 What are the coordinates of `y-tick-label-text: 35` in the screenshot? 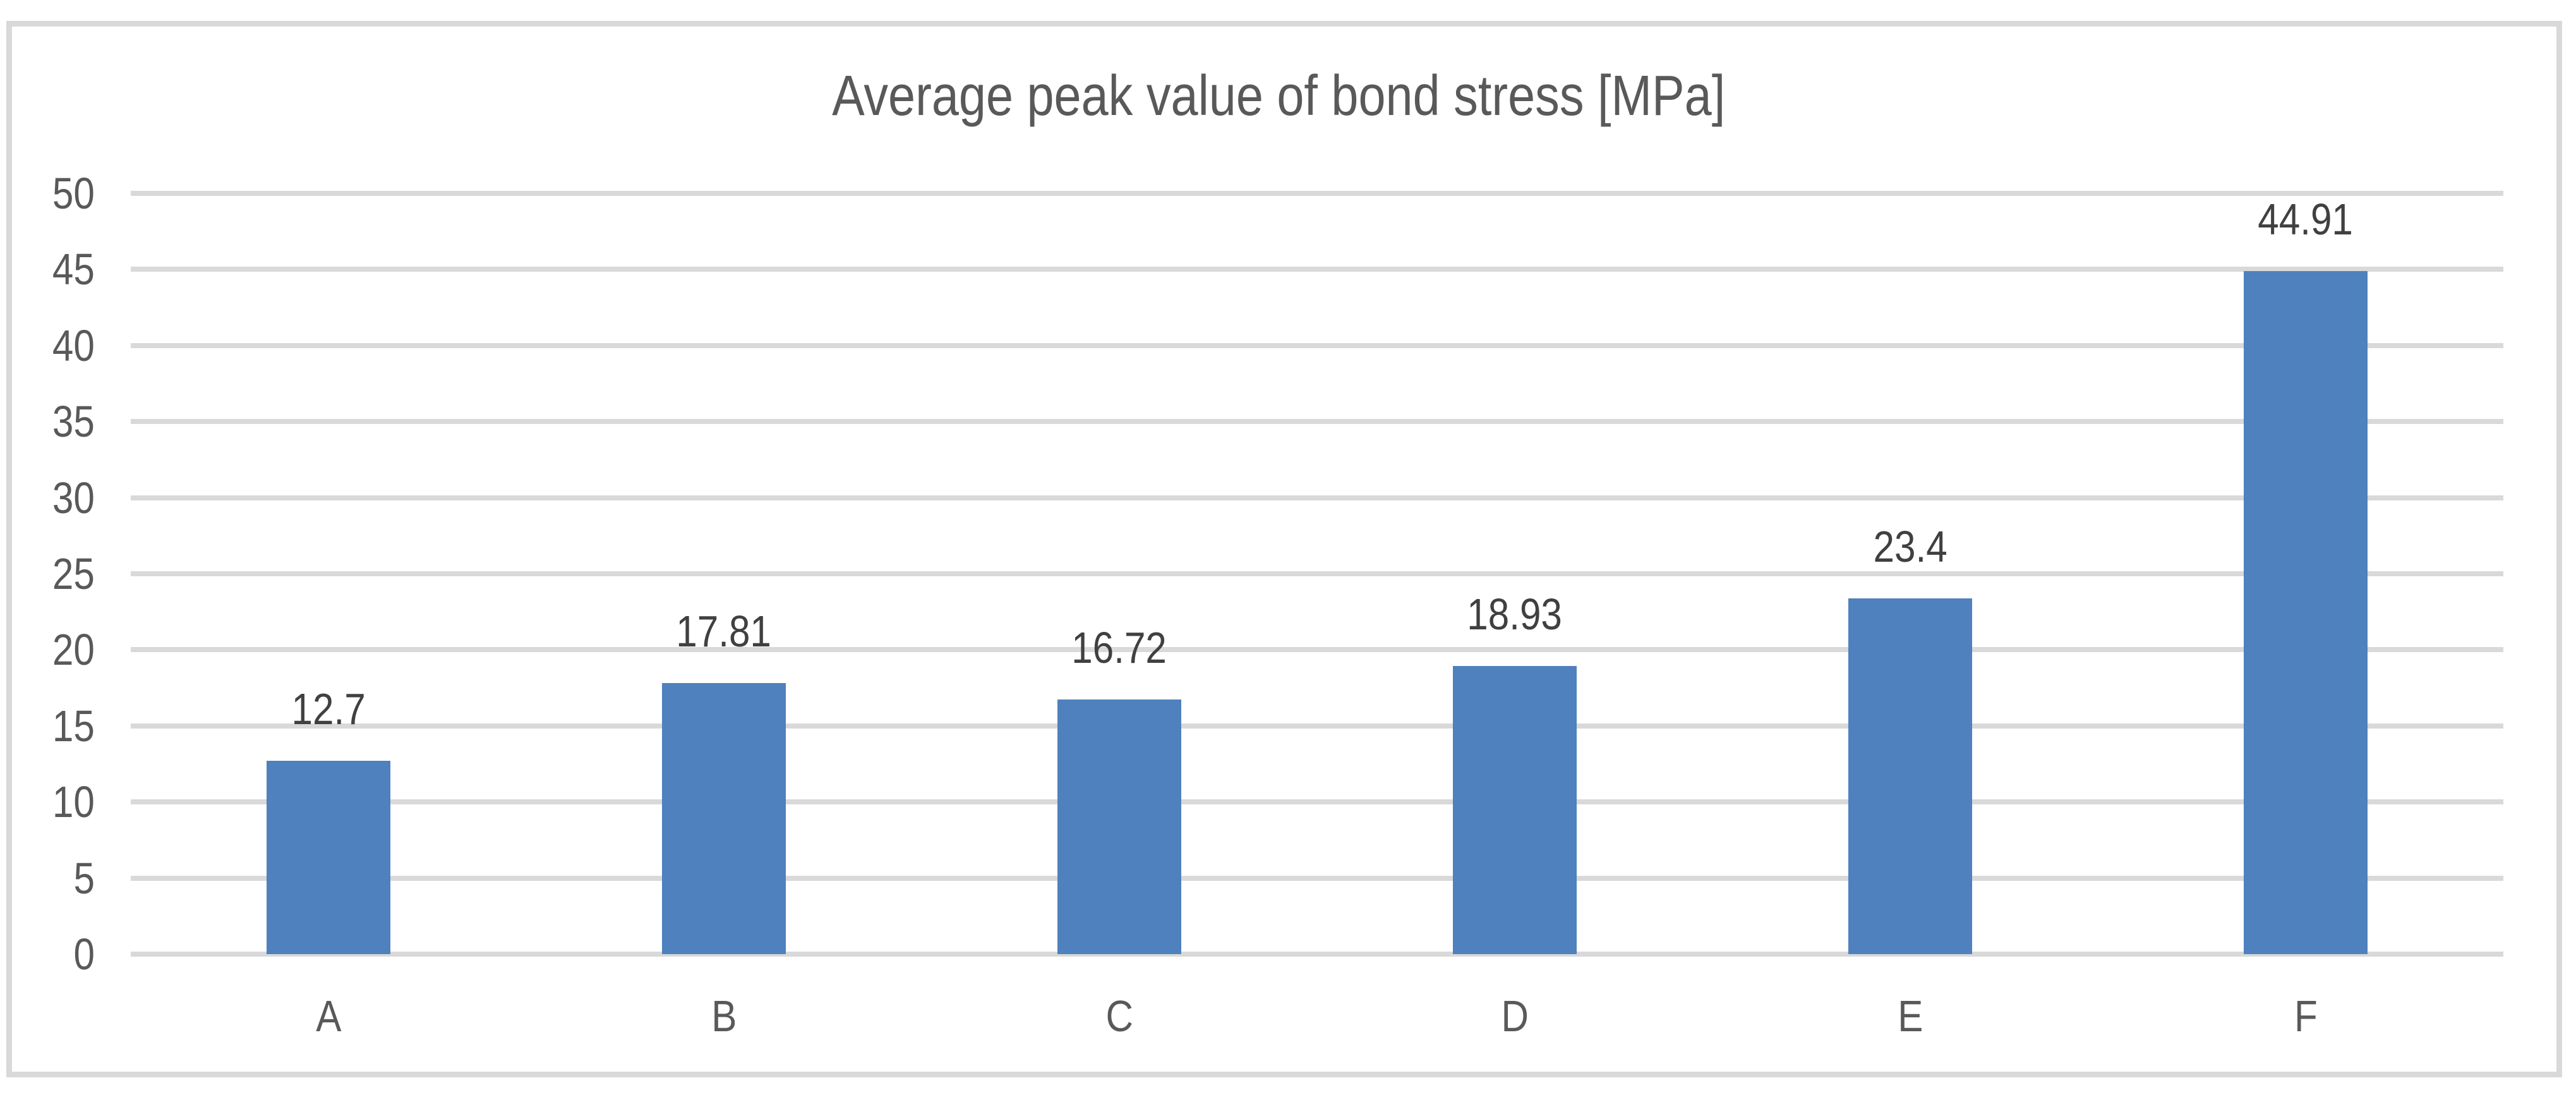 It's located at (73, 422).